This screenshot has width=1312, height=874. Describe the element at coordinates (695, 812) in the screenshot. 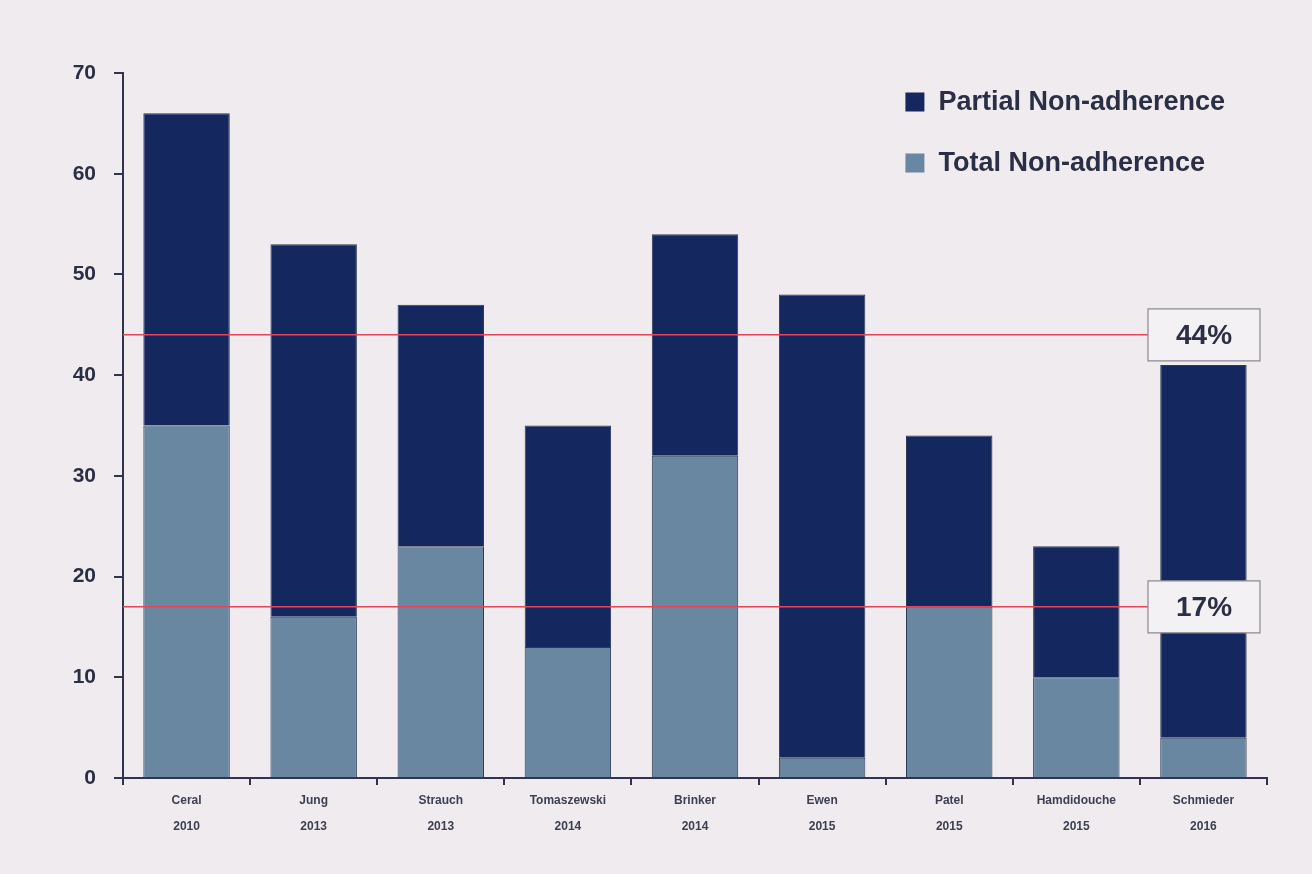

I see `x-tick-label: Brinker 2014` at that location.